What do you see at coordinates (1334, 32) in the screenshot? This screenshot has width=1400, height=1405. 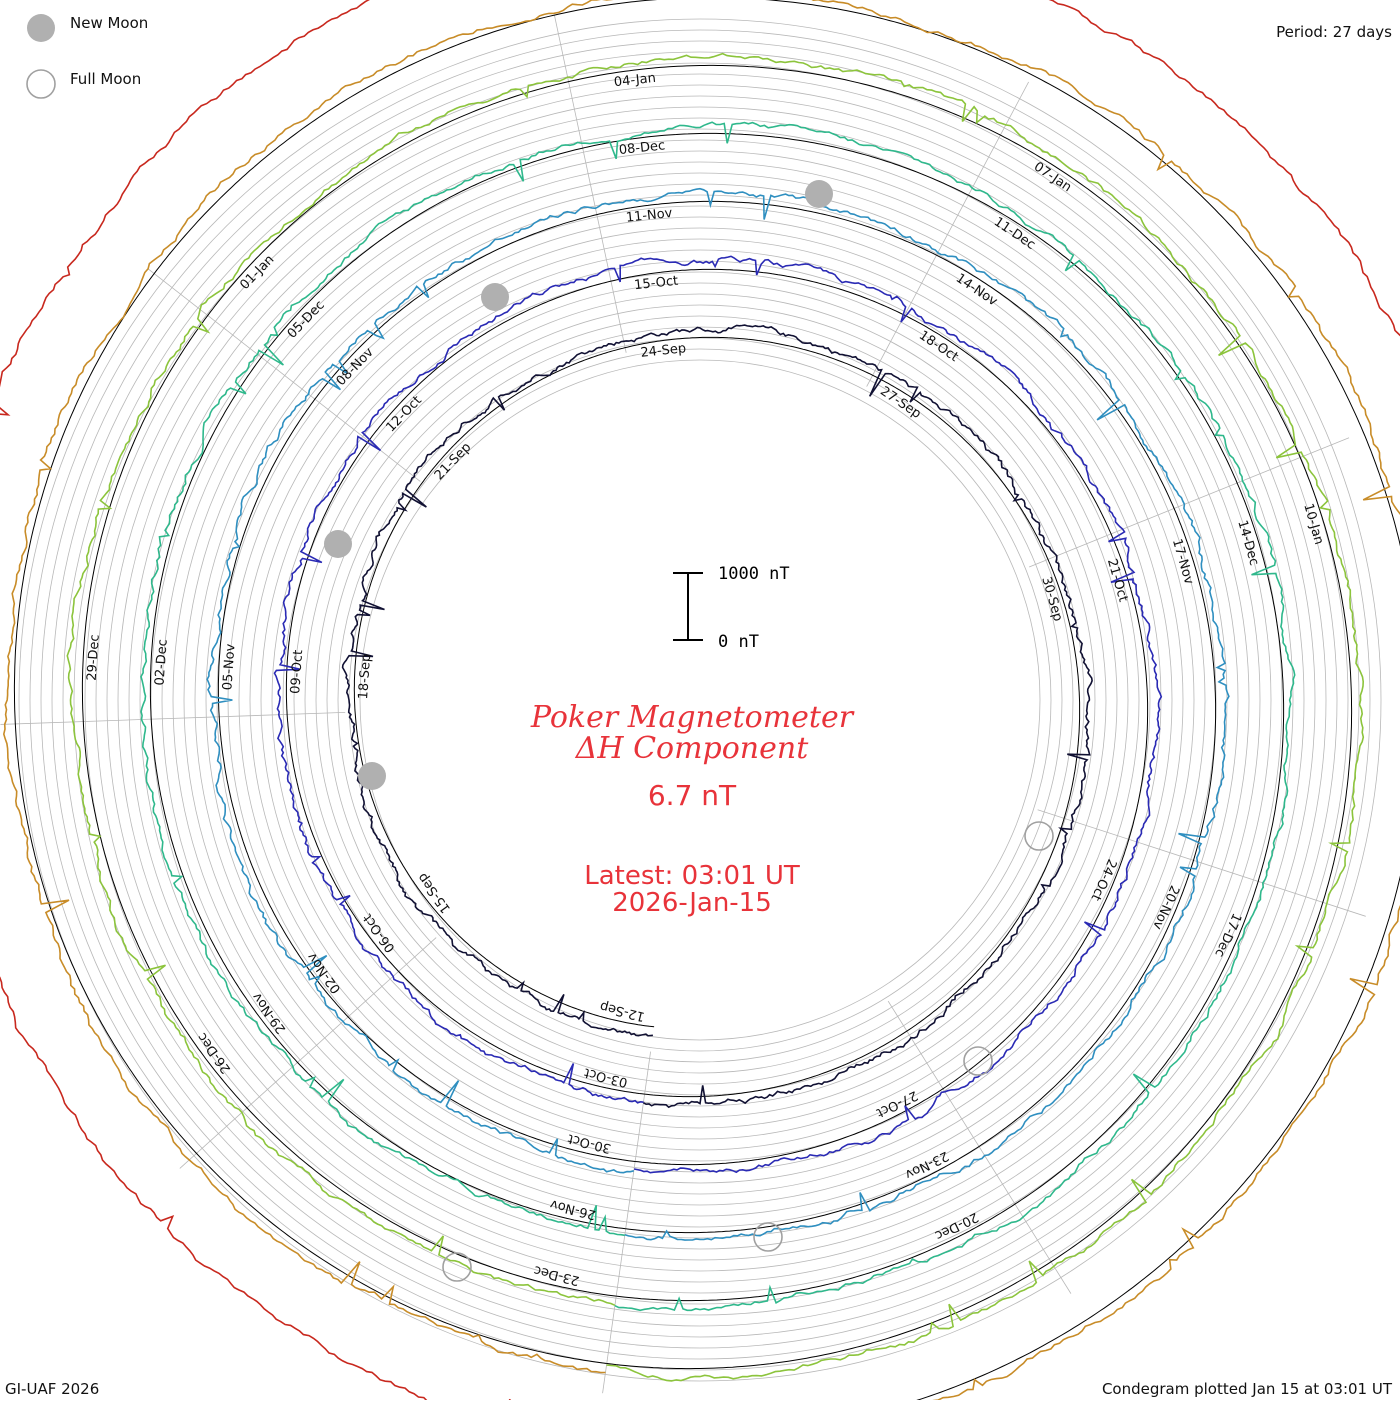 I see `period-label: Period: 27 days` at bounding box center [1334, 32].